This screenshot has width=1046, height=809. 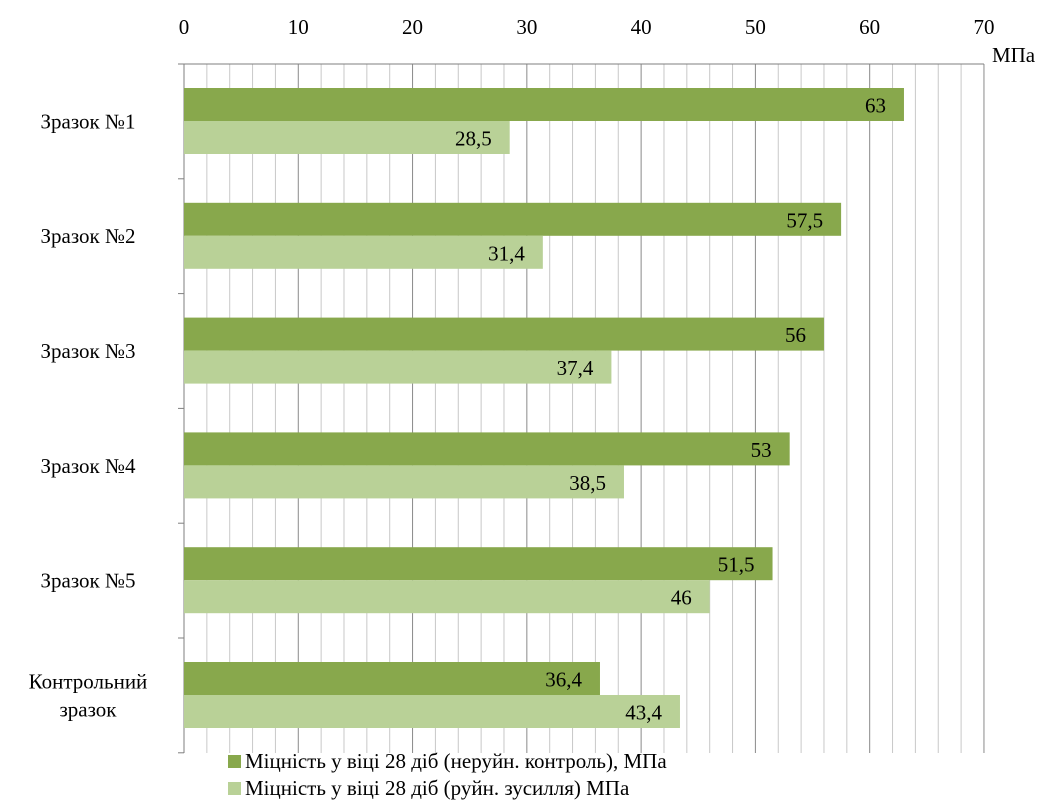 I want to click on data-label: 28,5, so click(x=473, y=139).